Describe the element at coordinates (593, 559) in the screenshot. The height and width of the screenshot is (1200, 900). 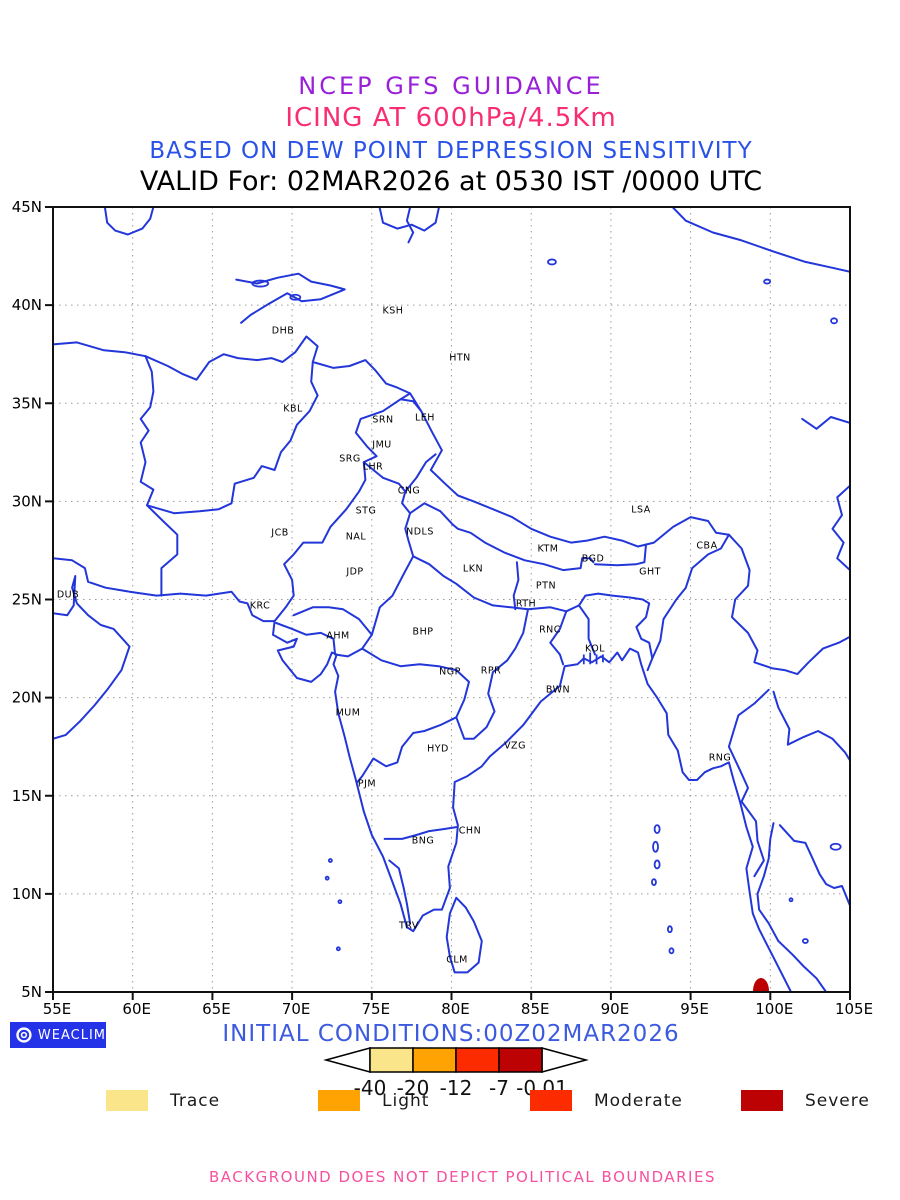
I see `station-label-BGD: BGD` at that location.